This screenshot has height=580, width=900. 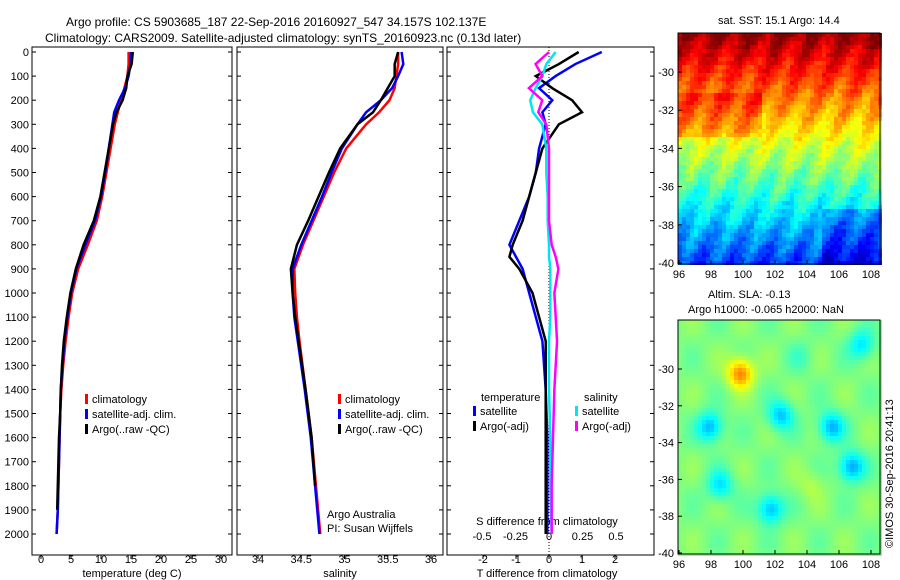 I want to click on legend-label: Argo(-adj), so click(x=504, y=427).